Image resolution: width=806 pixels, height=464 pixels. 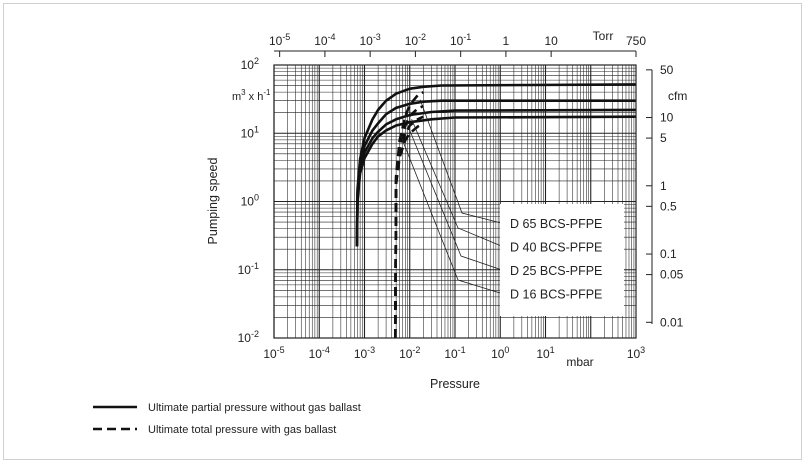 I want to click on curve-label: D 65 BCS-PFPE, so click(x=556, y=224).